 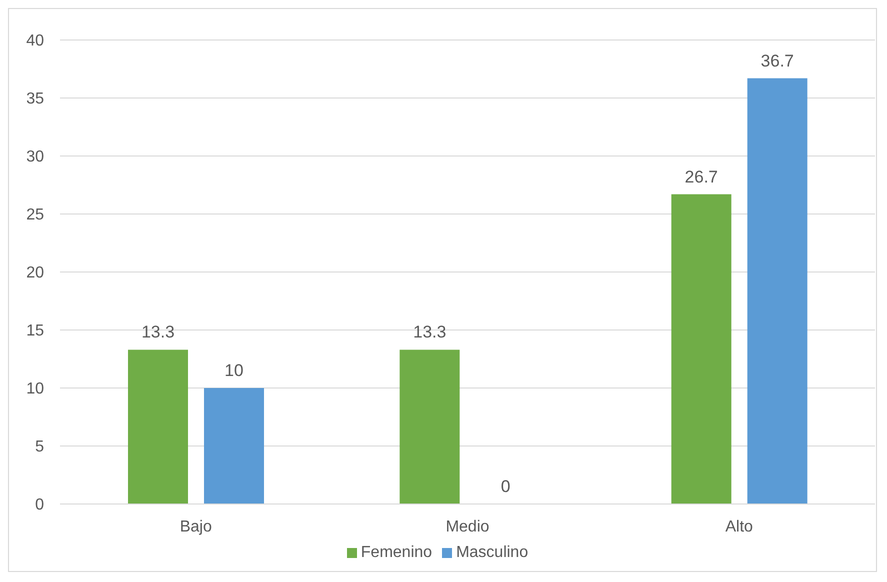 What do you see at coordinates (468, 527) in the screenshot?
I see `x-tick-label: Medio` at bounding box center [468, 527].